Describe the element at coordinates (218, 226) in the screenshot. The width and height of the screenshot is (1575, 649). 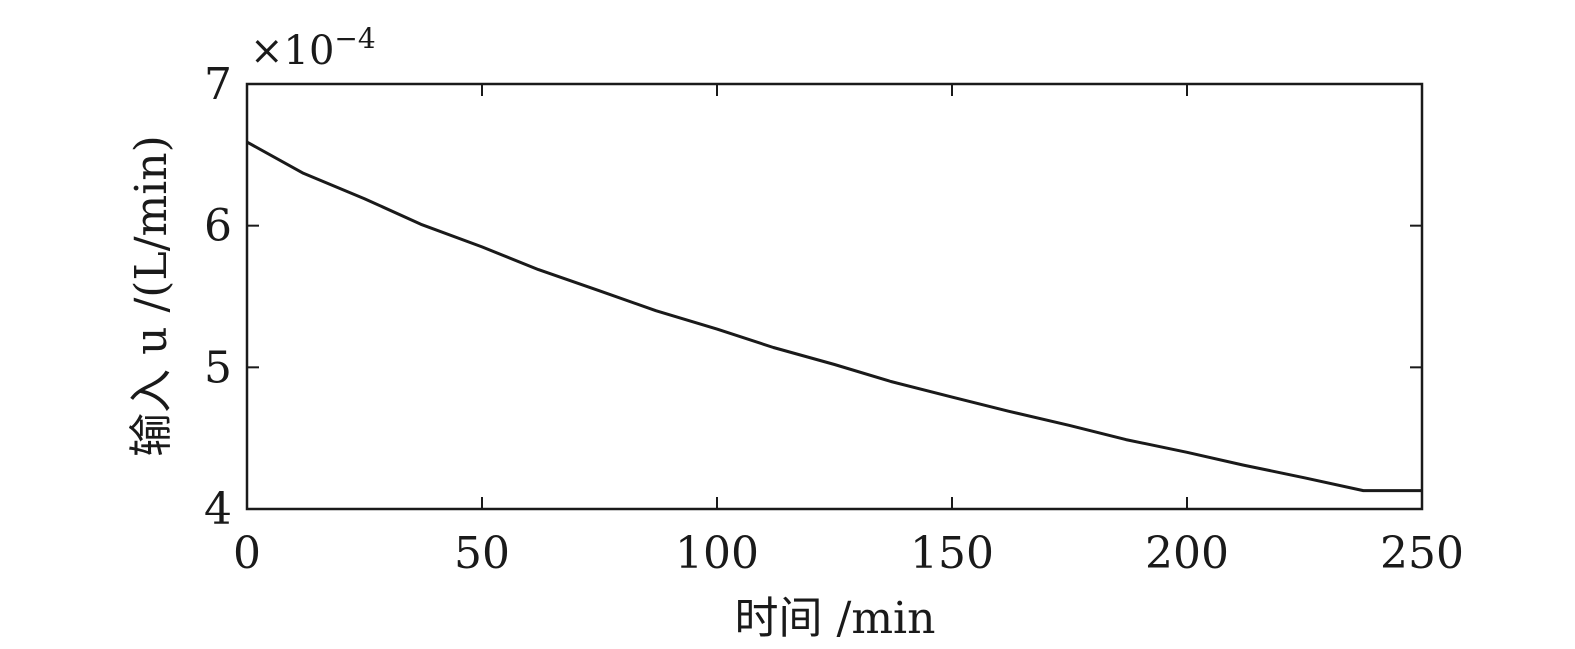
I see `y-tick-label: 6` at that location.